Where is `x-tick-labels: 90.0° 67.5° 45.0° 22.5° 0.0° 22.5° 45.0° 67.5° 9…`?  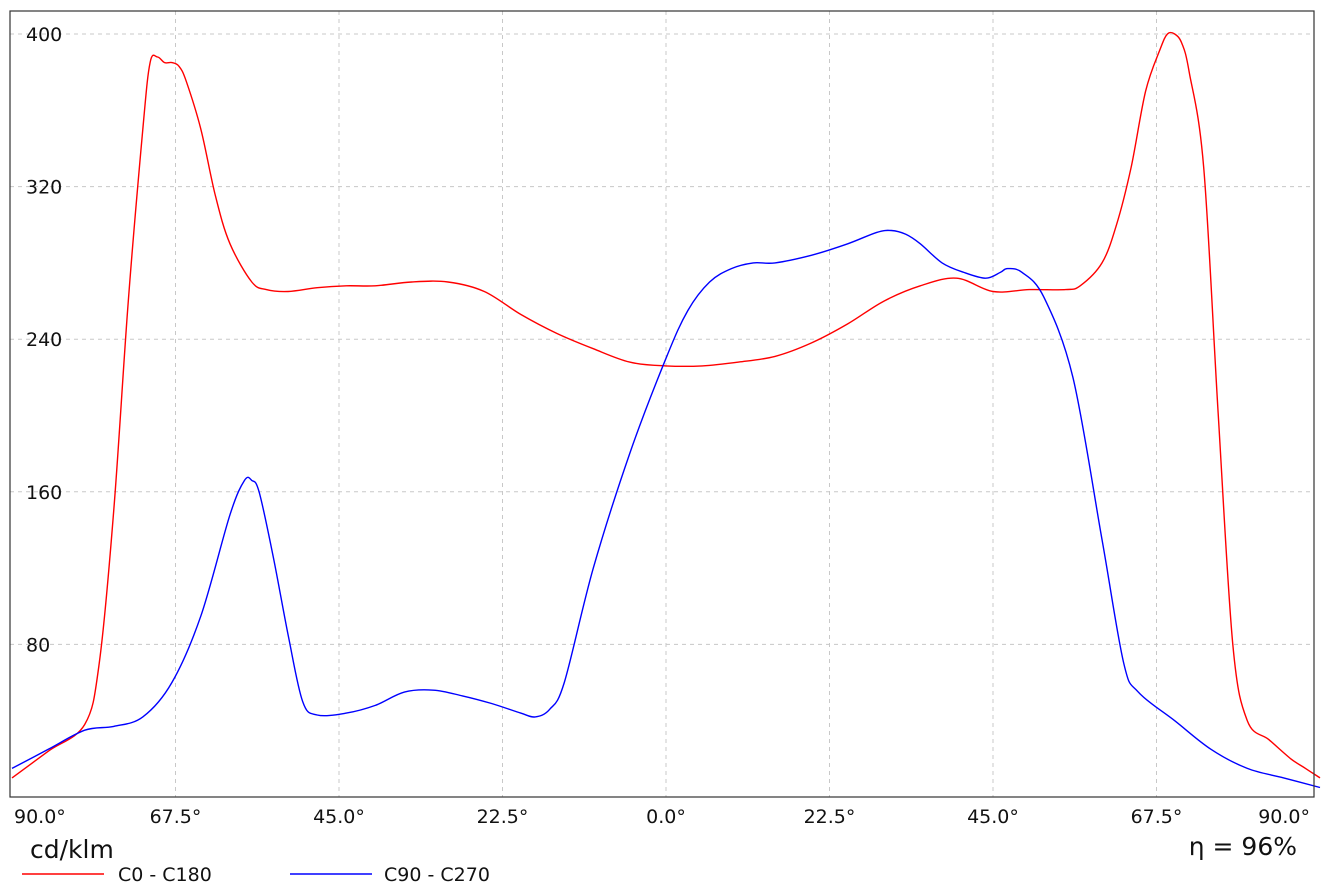
x-tick-labels: 90.0° 67.5° 45.0° 22.5° 0.0° 22.5° 45.0° 67.5° 9… is located at coordinates (662, 817).